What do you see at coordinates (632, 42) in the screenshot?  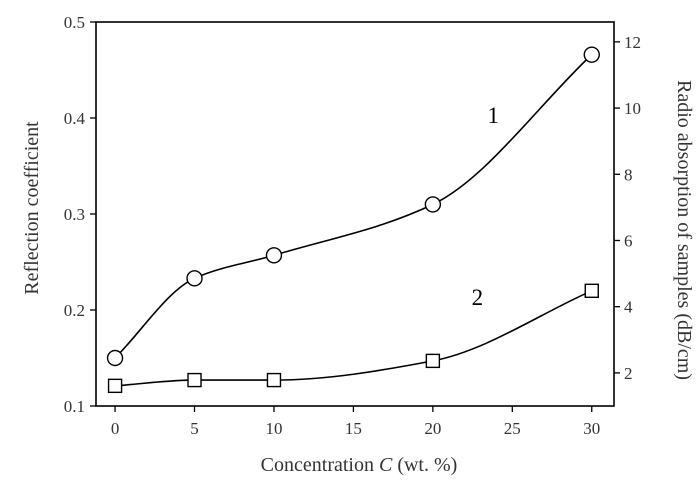 I see `y2-tick-label: 12` at bounding box center [632, 42].